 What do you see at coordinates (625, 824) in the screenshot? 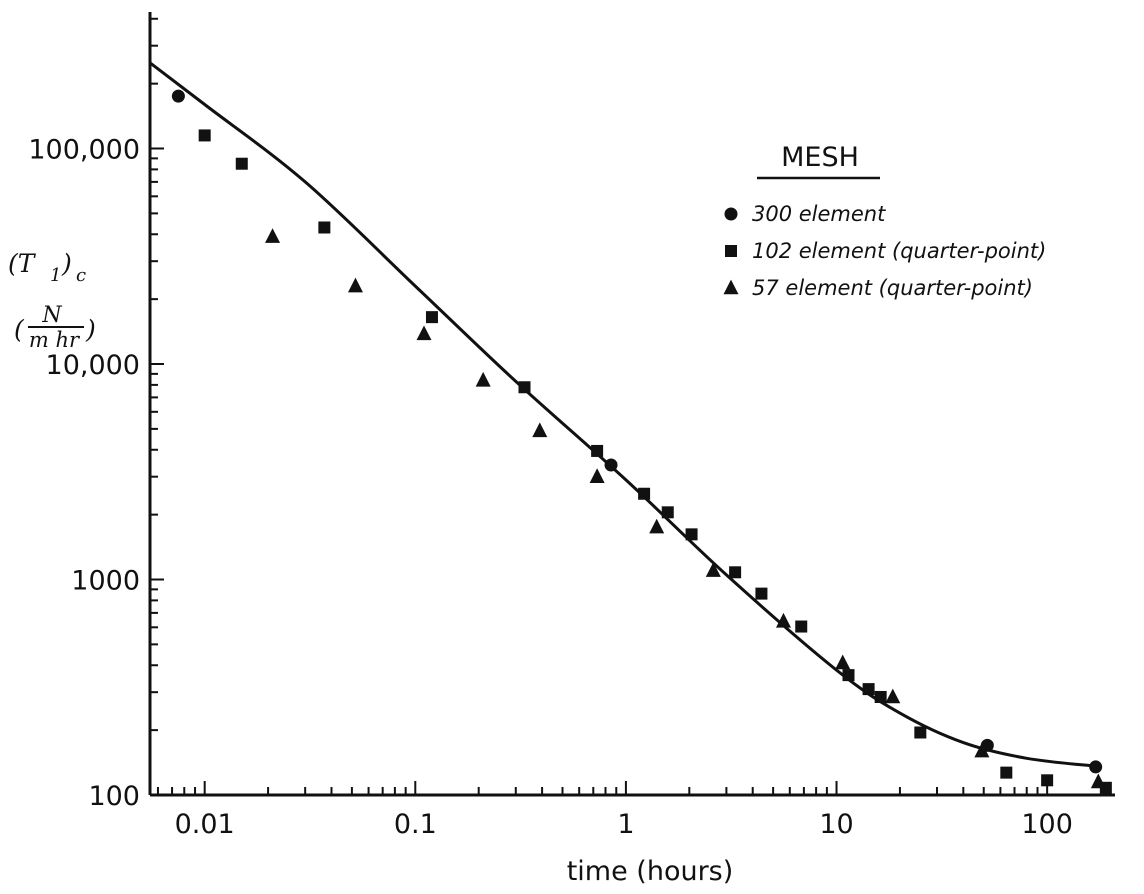
I see `x-tick-label: 1` at bounding box center [625, 824].